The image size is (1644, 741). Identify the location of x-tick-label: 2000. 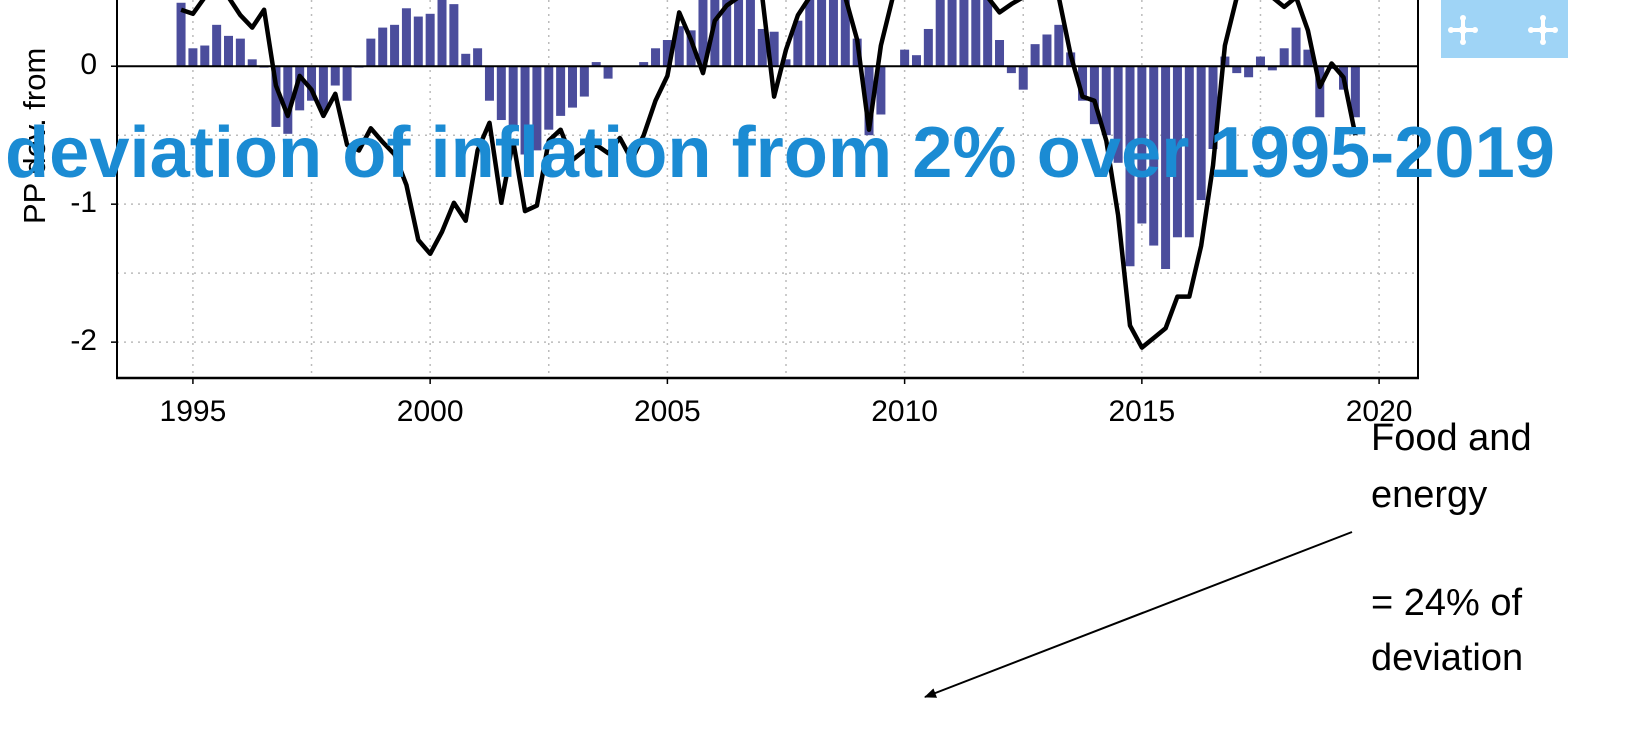
(430, 411).